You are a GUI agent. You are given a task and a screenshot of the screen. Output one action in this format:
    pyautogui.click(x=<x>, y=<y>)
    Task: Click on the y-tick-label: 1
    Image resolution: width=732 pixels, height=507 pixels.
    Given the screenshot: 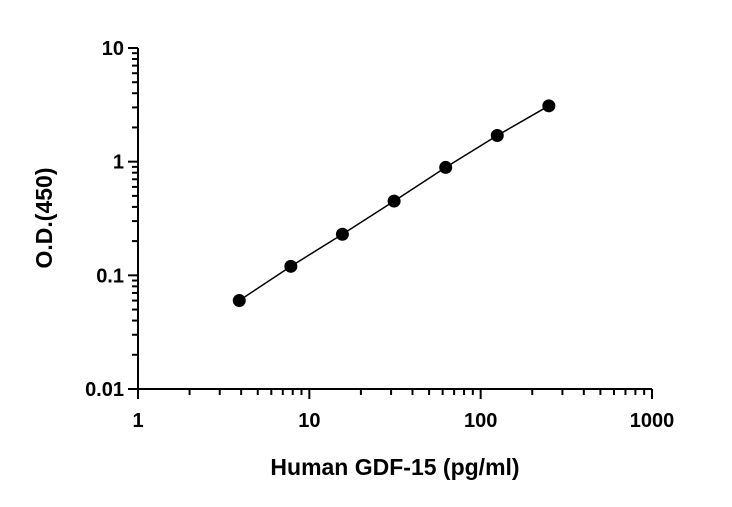 What is the action you would take?
    pyautogui.click(x=118, y=163)
    